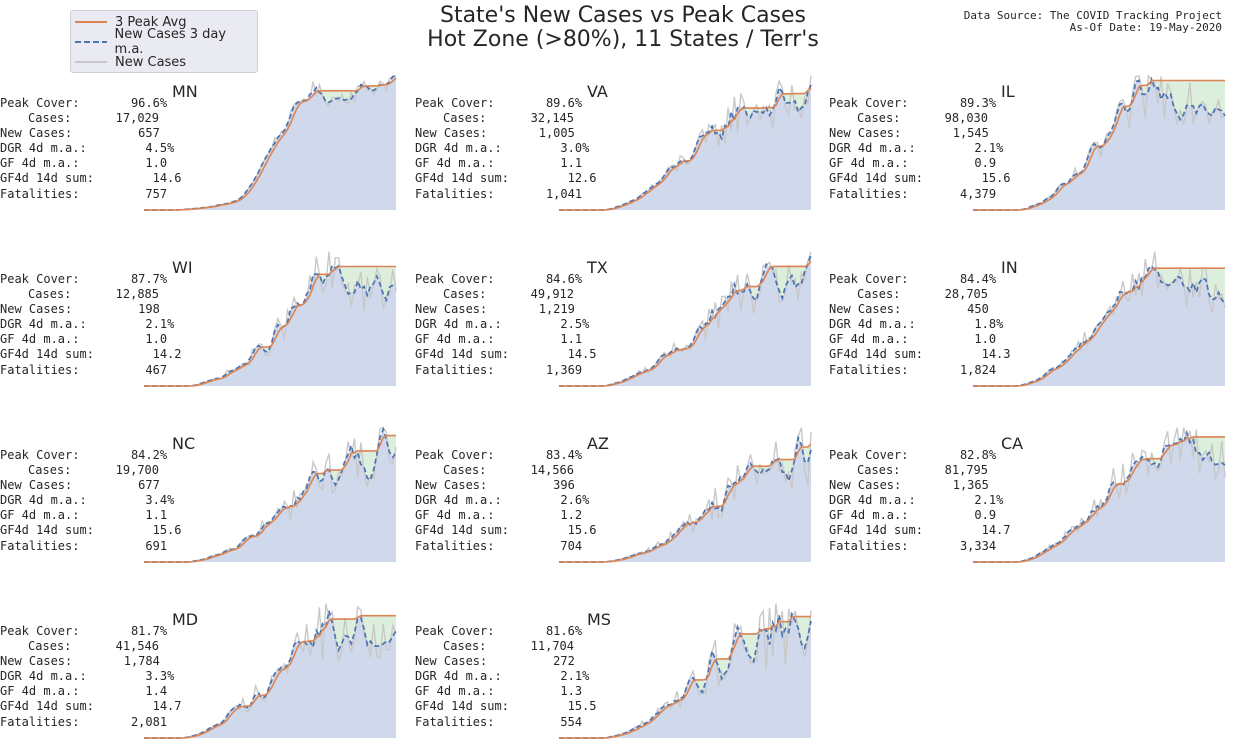 The width and height of the screenshot is (1246, 746). Describe the element at coordinates (498, 722) in the screenshot. I see `stat-row: Fatalities: 554` at that location.